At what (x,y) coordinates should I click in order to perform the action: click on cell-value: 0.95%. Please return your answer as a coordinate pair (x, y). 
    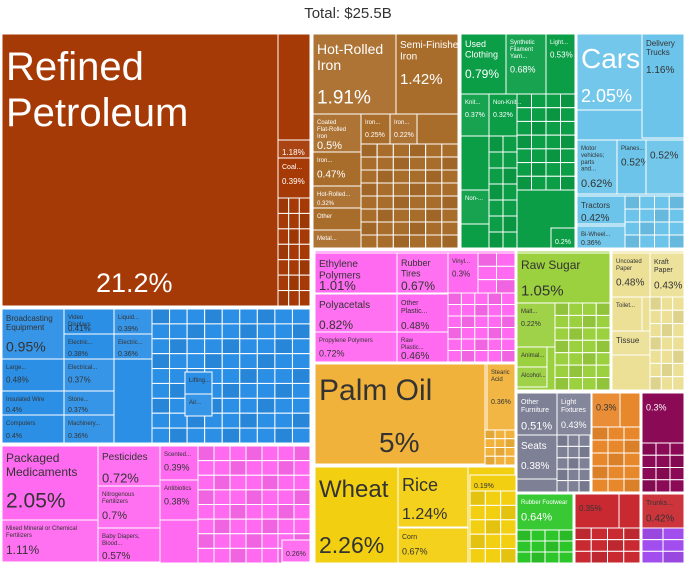
    Looking at the image, I should click on (26, 346).